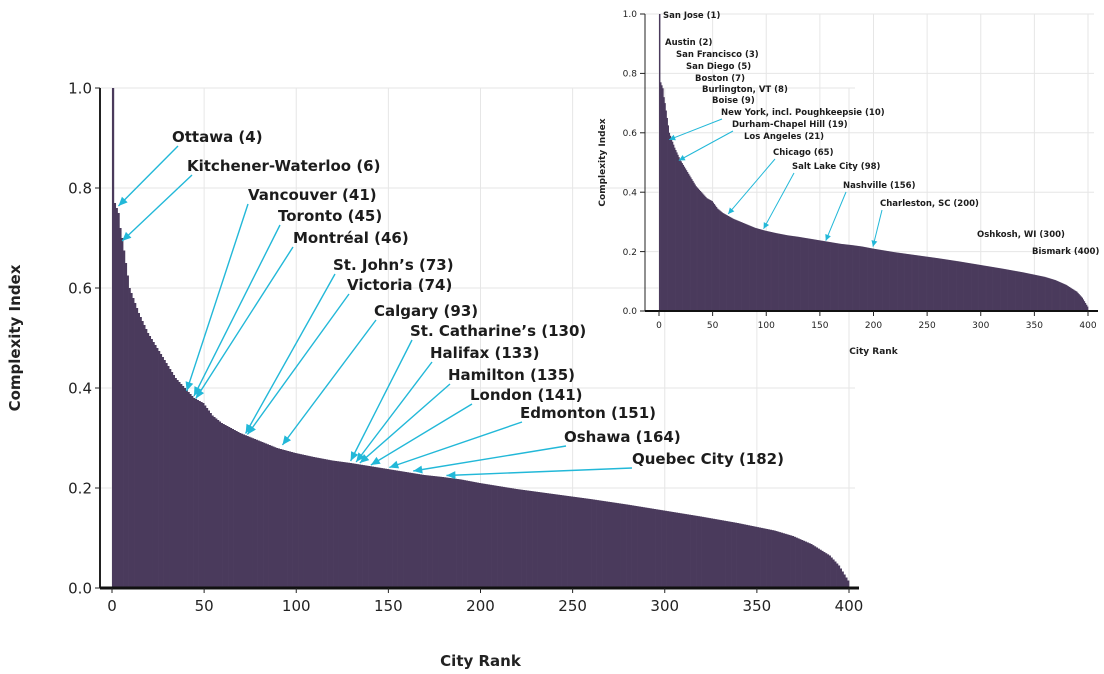 This screenshot has width=1104, height=674. I want to click on annotation-label: Ottawa (4), so click(217, 137).